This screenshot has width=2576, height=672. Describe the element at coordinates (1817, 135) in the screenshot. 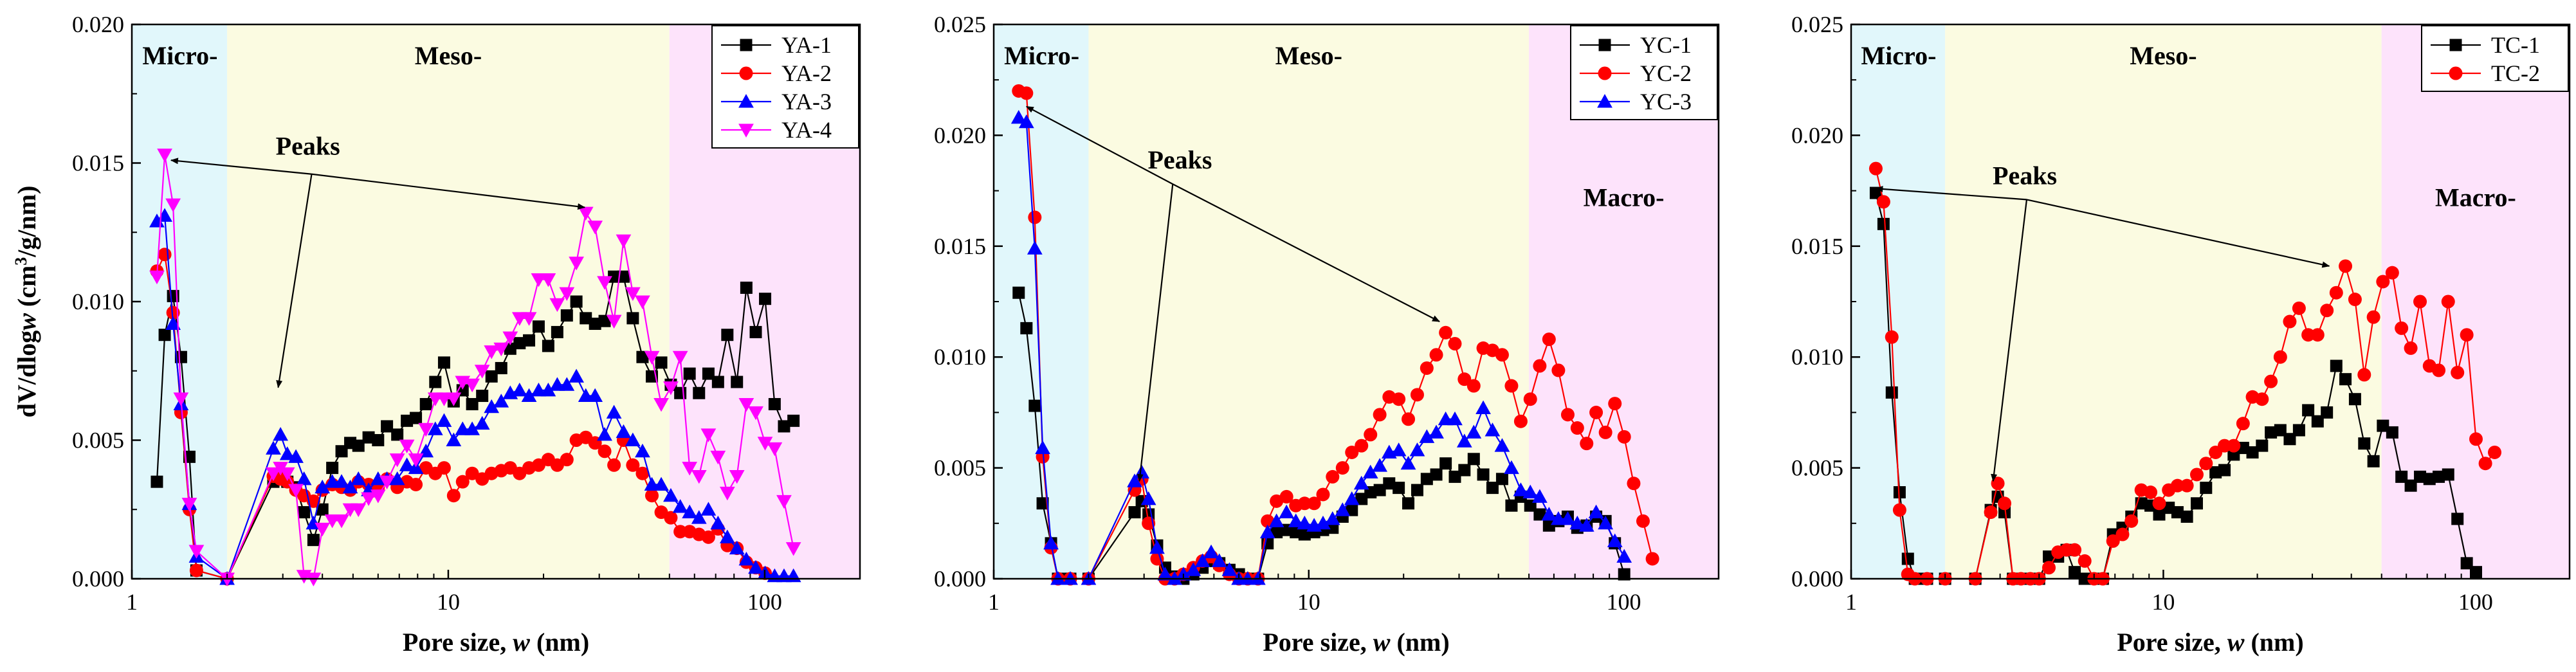

I see `y-tick-label: 0.020` at that location.